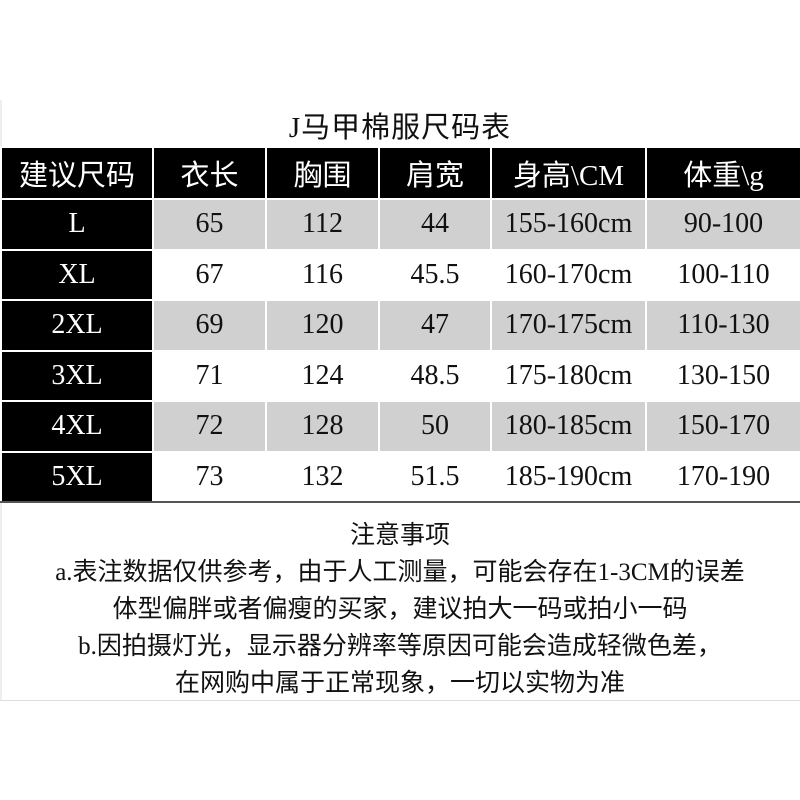 The image size is (800, 800). I want to click on table-cell: 44, so click(435, 224).